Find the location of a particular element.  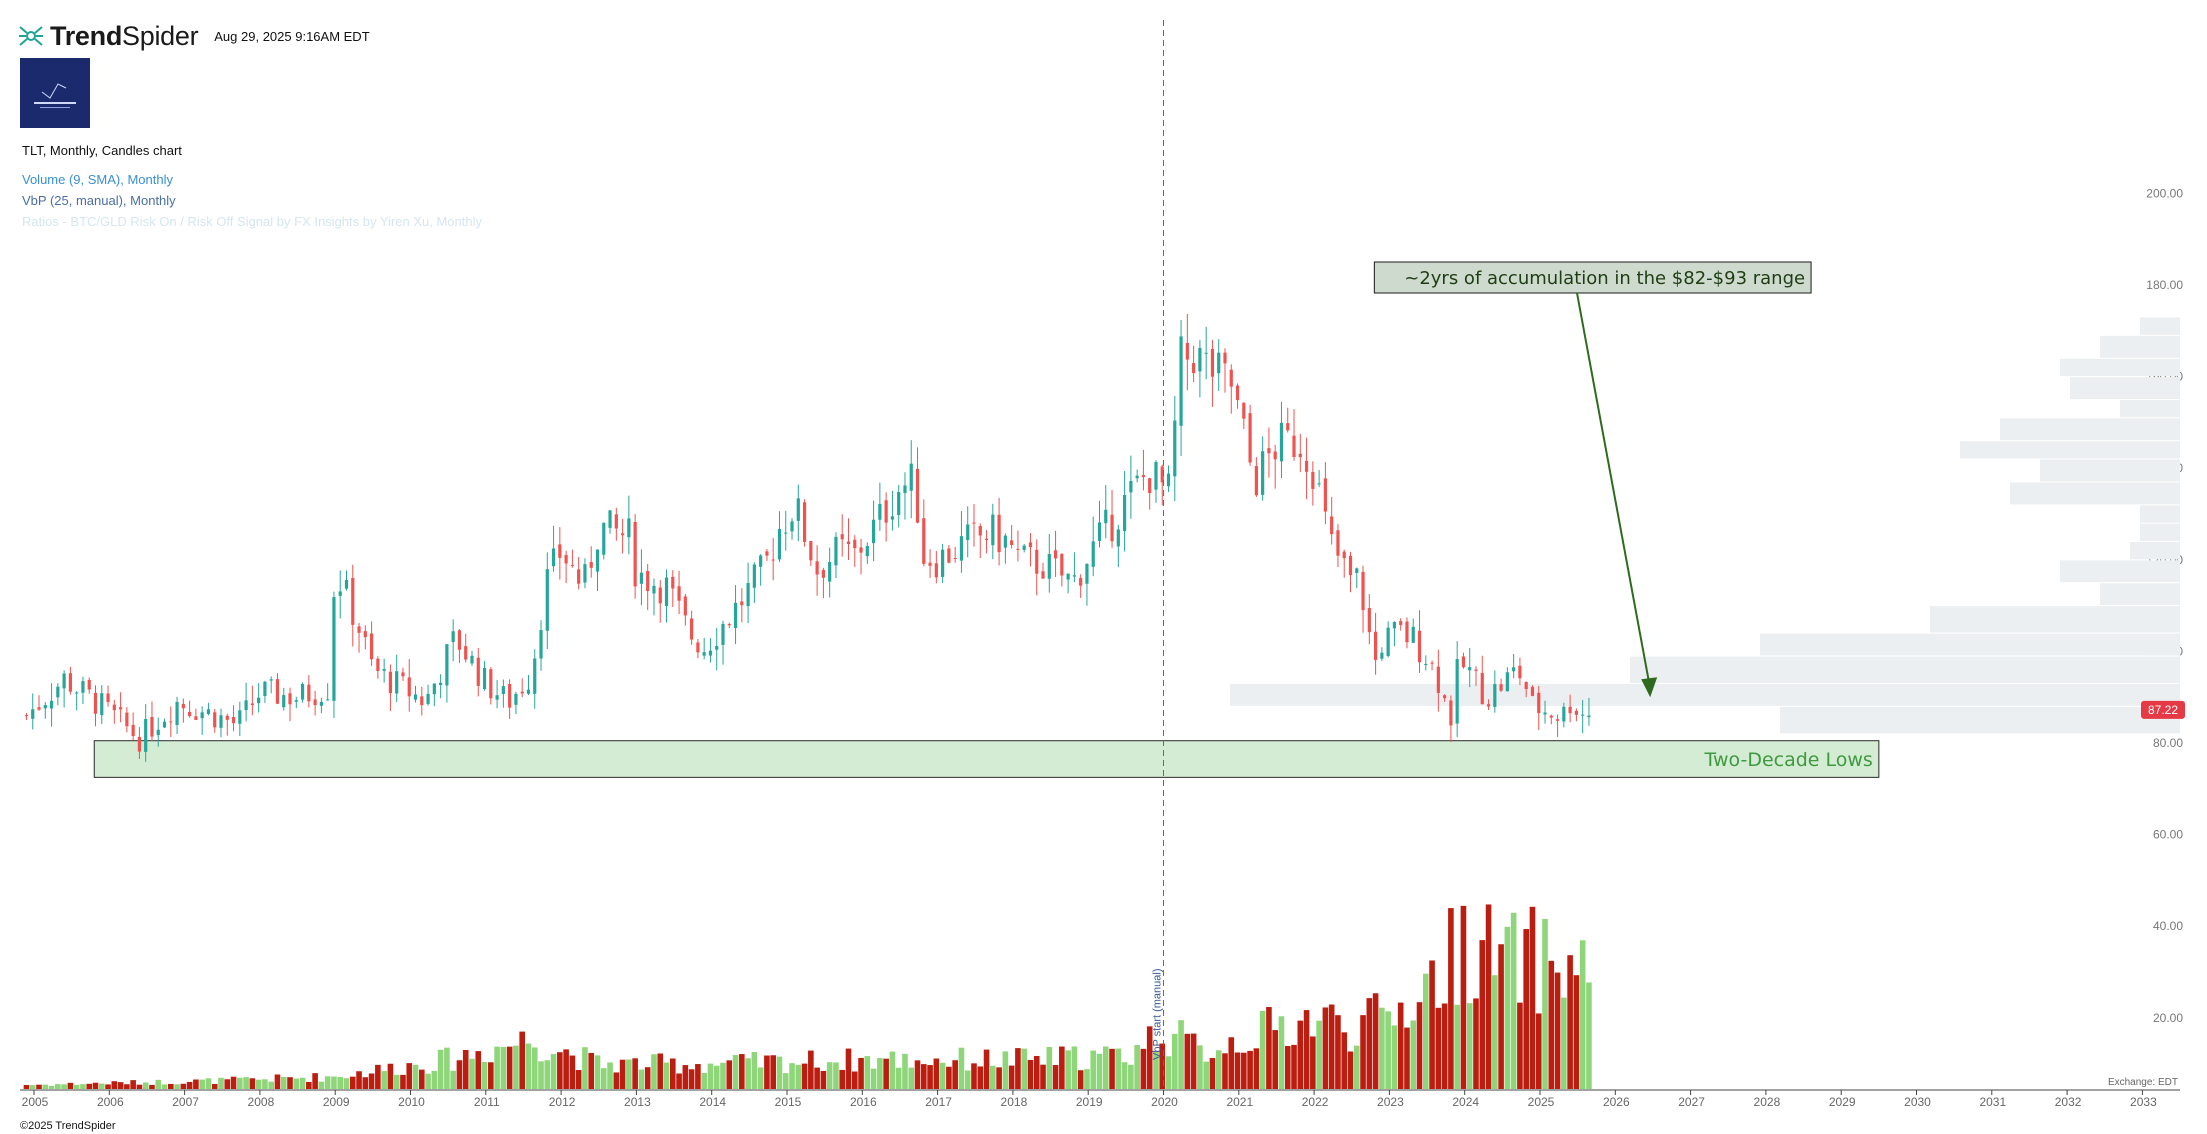

accumulation-annotation-box is located at coordinates (1592, 277).